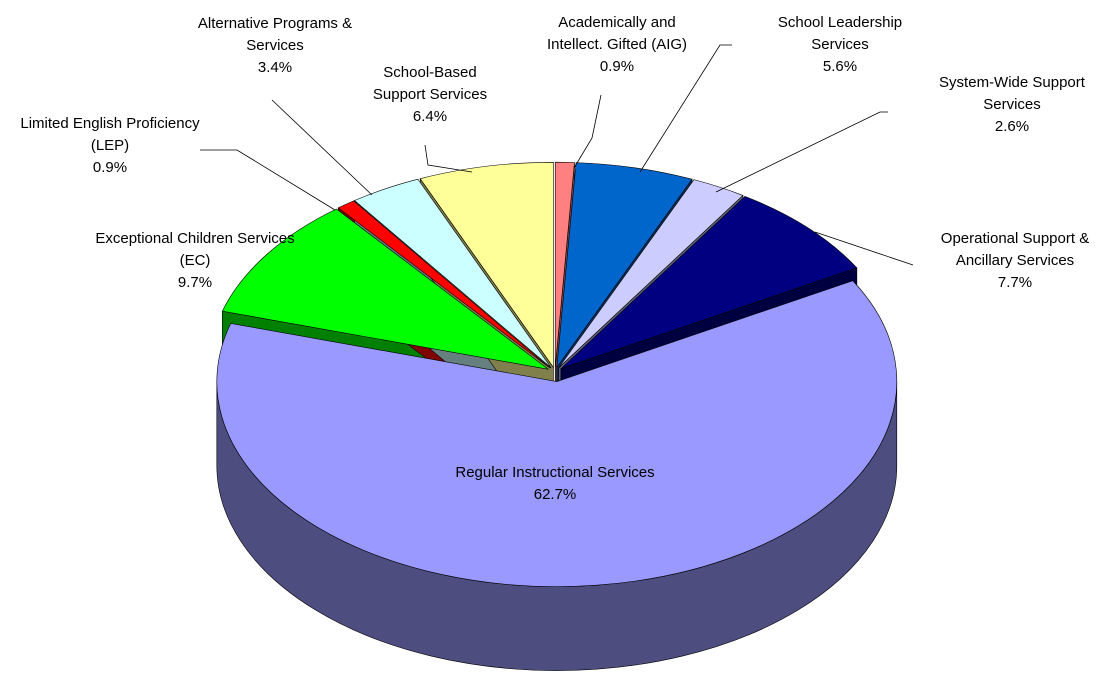  I want to click on category-label: Limited English Proficiency (LEP), so click(110, 134).